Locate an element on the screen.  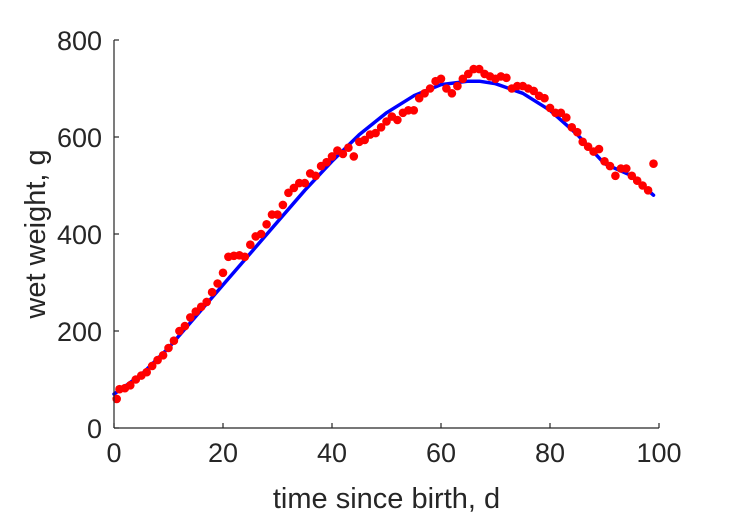
y-tick-label: 200 is located at coordinates (79, 332).